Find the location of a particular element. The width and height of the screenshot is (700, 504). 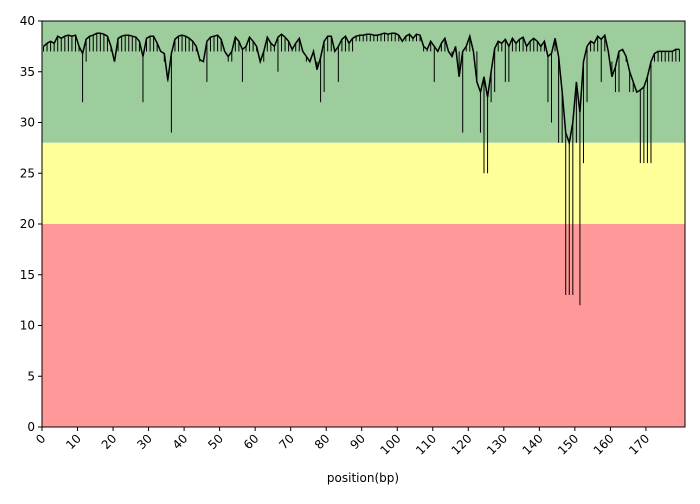

x-axis-label: position(bp) is located at coordinates (363, 478).